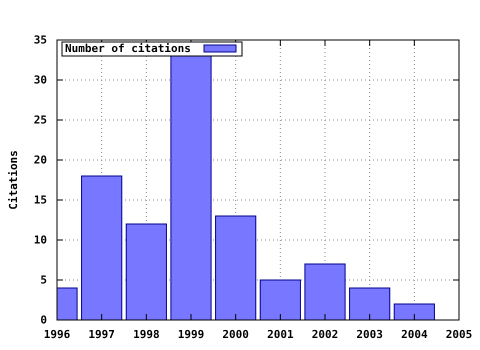  I want to click on y-tick-label: 10, so click(40, 240).